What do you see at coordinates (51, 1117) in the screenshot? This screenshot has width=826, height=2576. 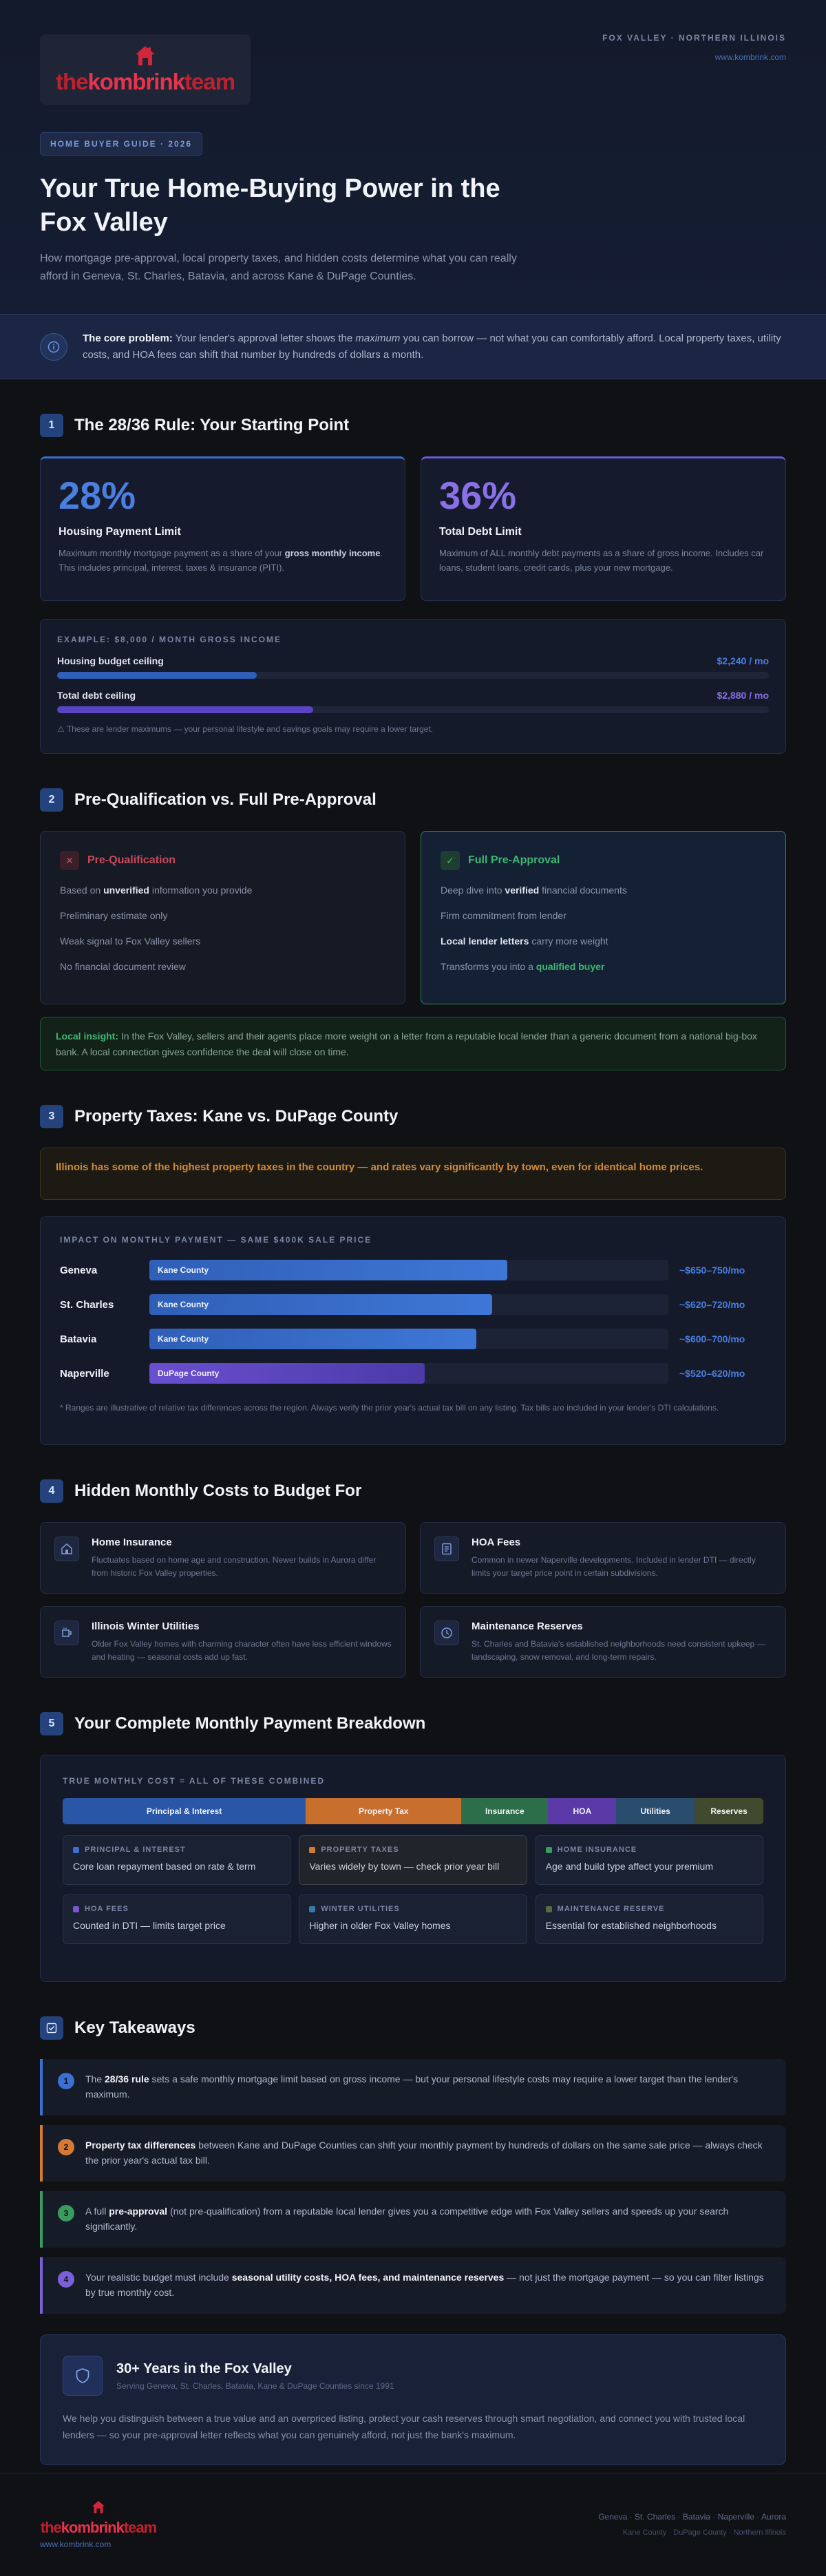 I see `section-number: 3` at bounding box center [51, 1117].